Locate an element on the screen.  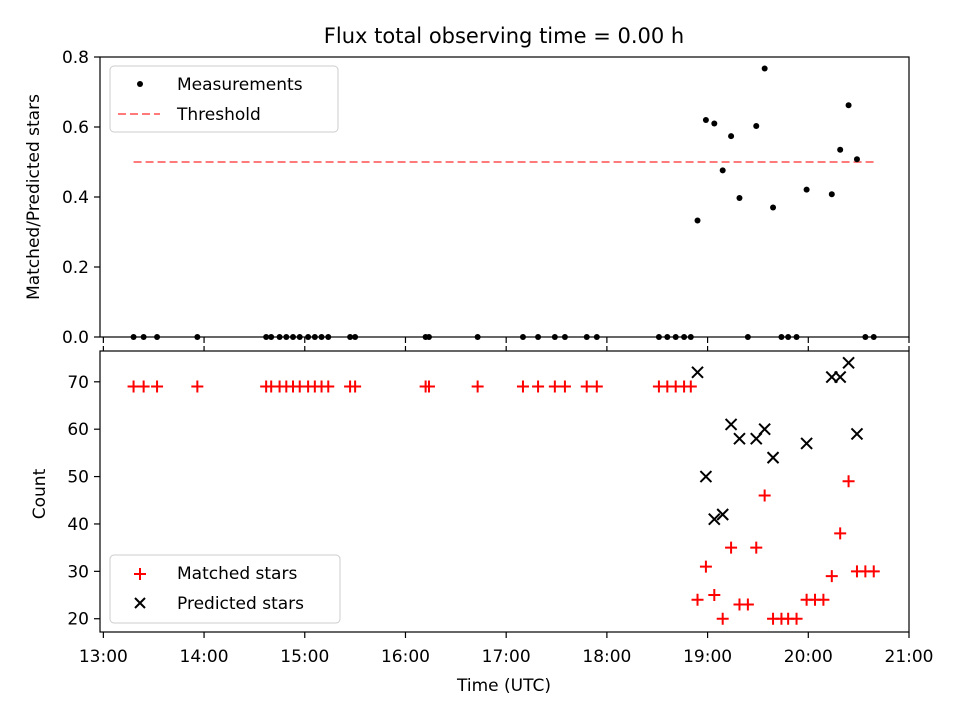
bottom-legend-box is located at coordinates (225, 589).